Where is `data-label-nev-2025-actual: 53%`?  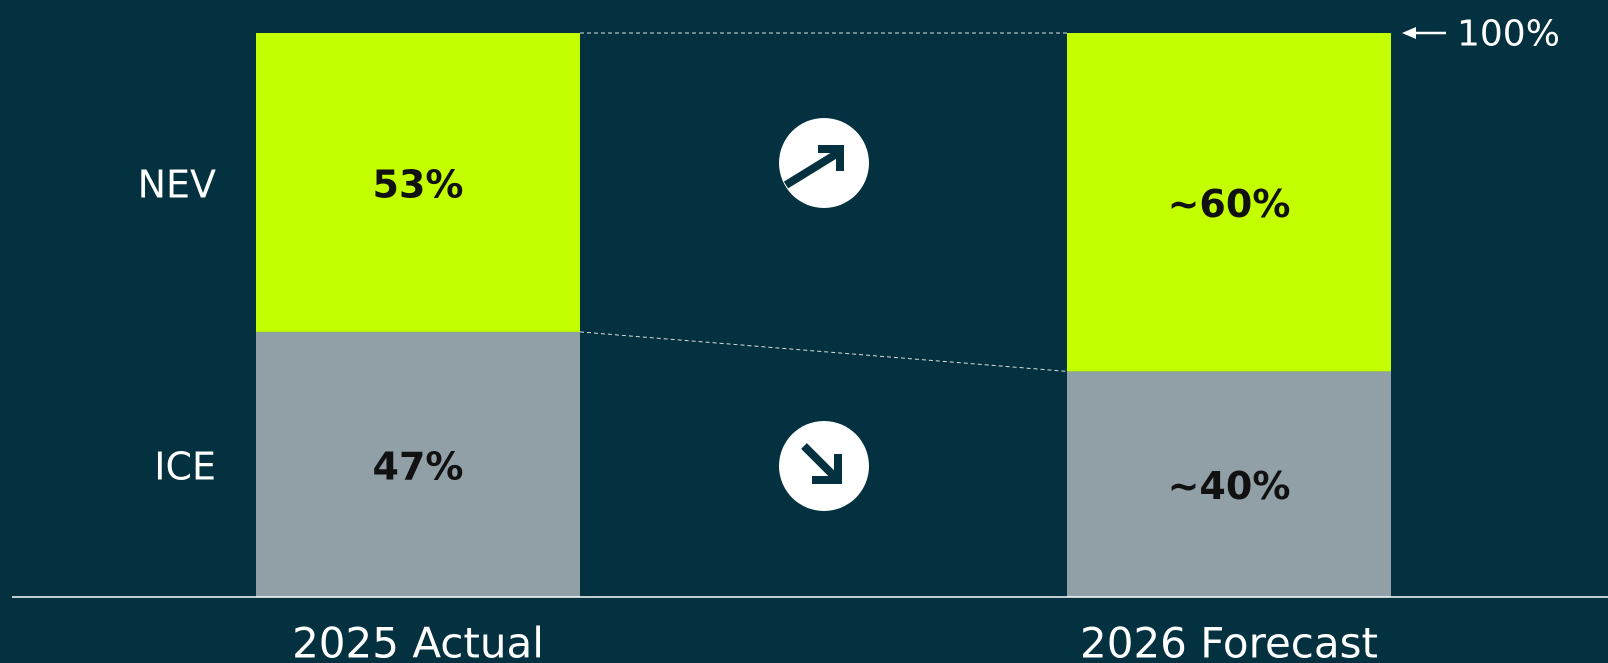
data-label-nev-2025-actual: 53% is located at coordinates (418, 184).